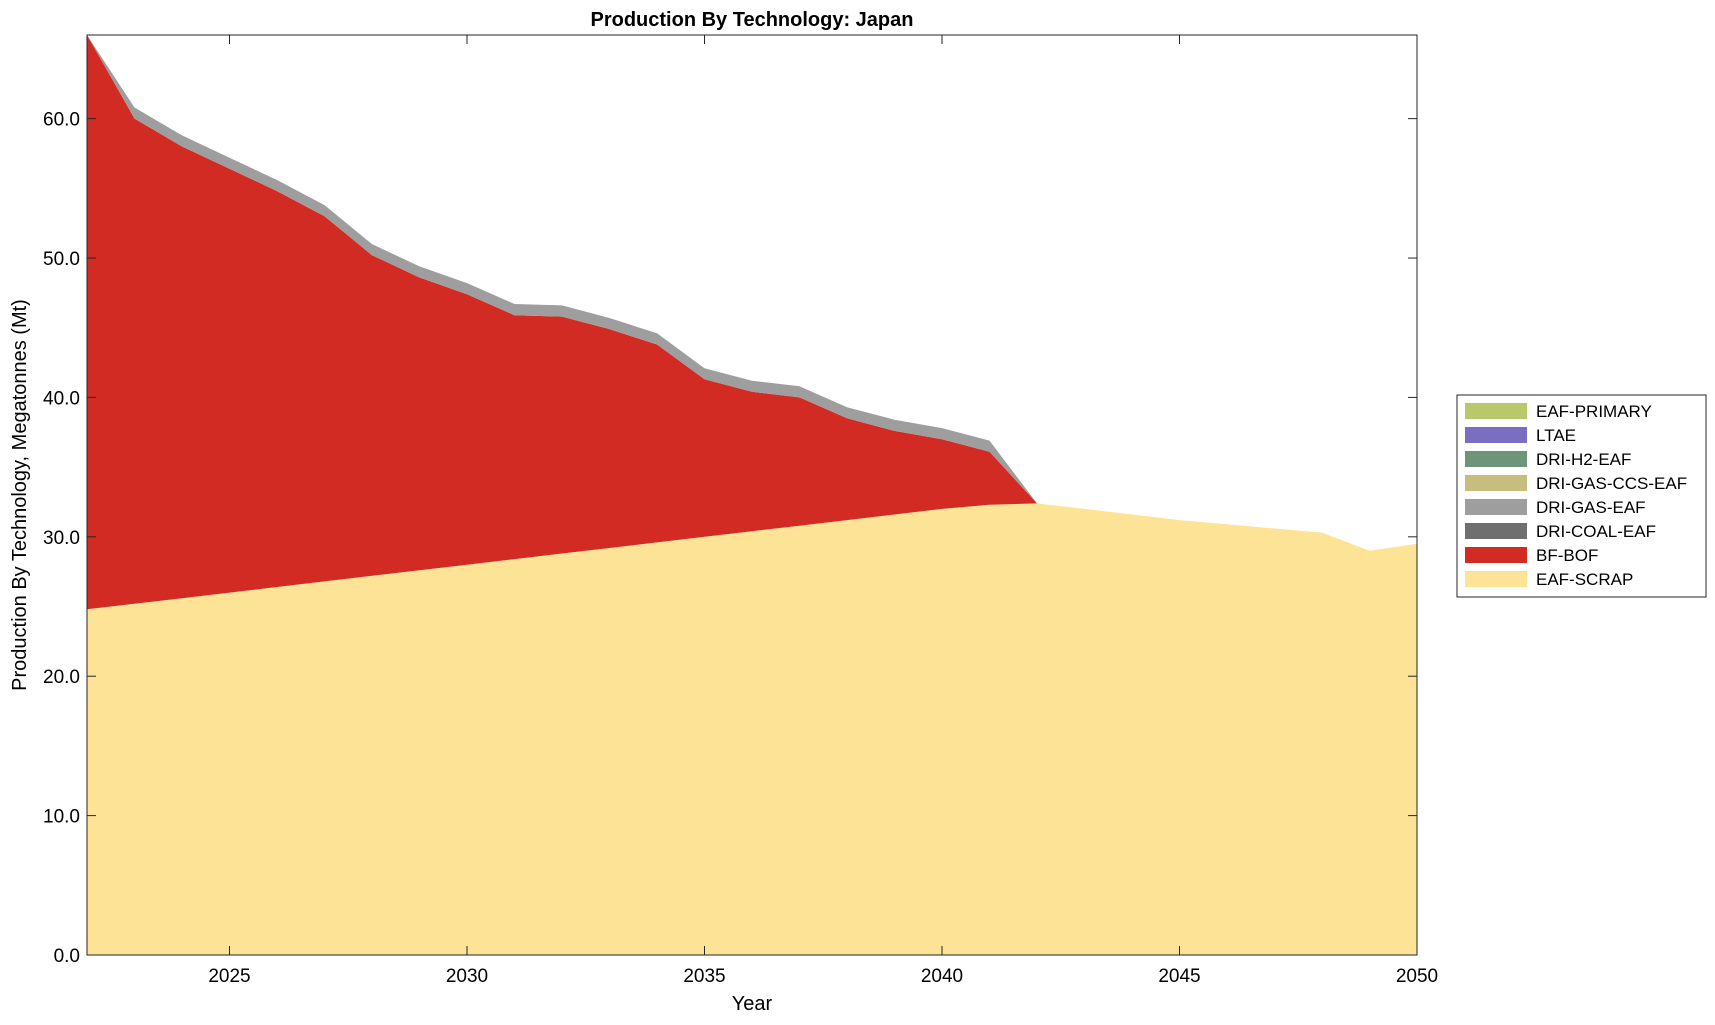  Describe the element at coordinates (752, 20) in the screenshot. I see `chart-title: Production By Technology: Japan` at that location.